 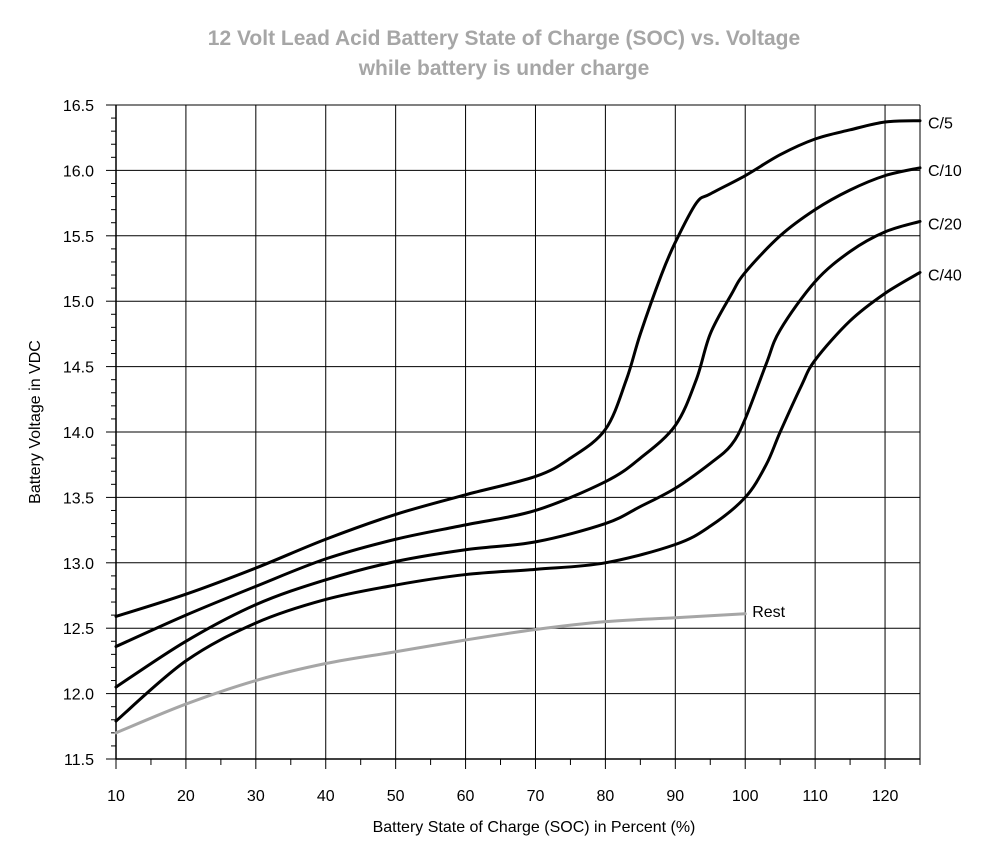 What do you see at coordinates (396, 796) in the screenshot?
I see `x-tick-label: 50` at bounding box center [396, 796].